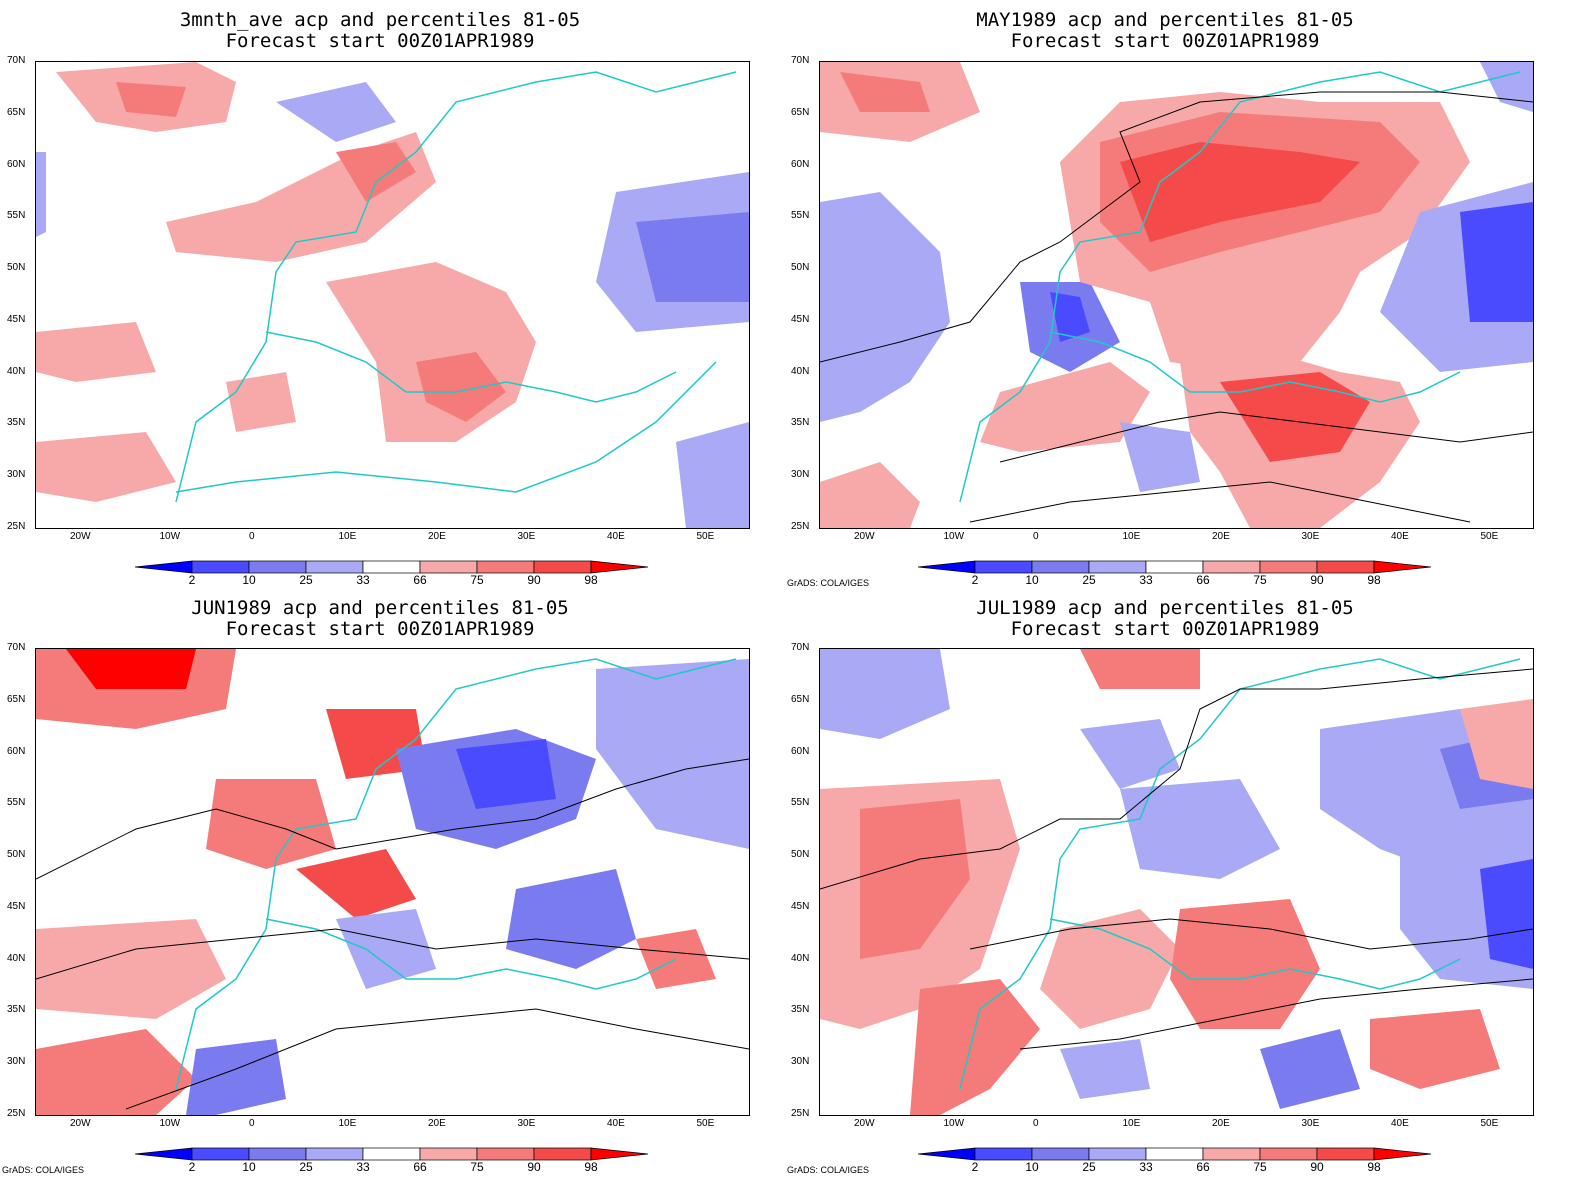  I want to click on longitude-label: 20E, so click(1221, 1123).